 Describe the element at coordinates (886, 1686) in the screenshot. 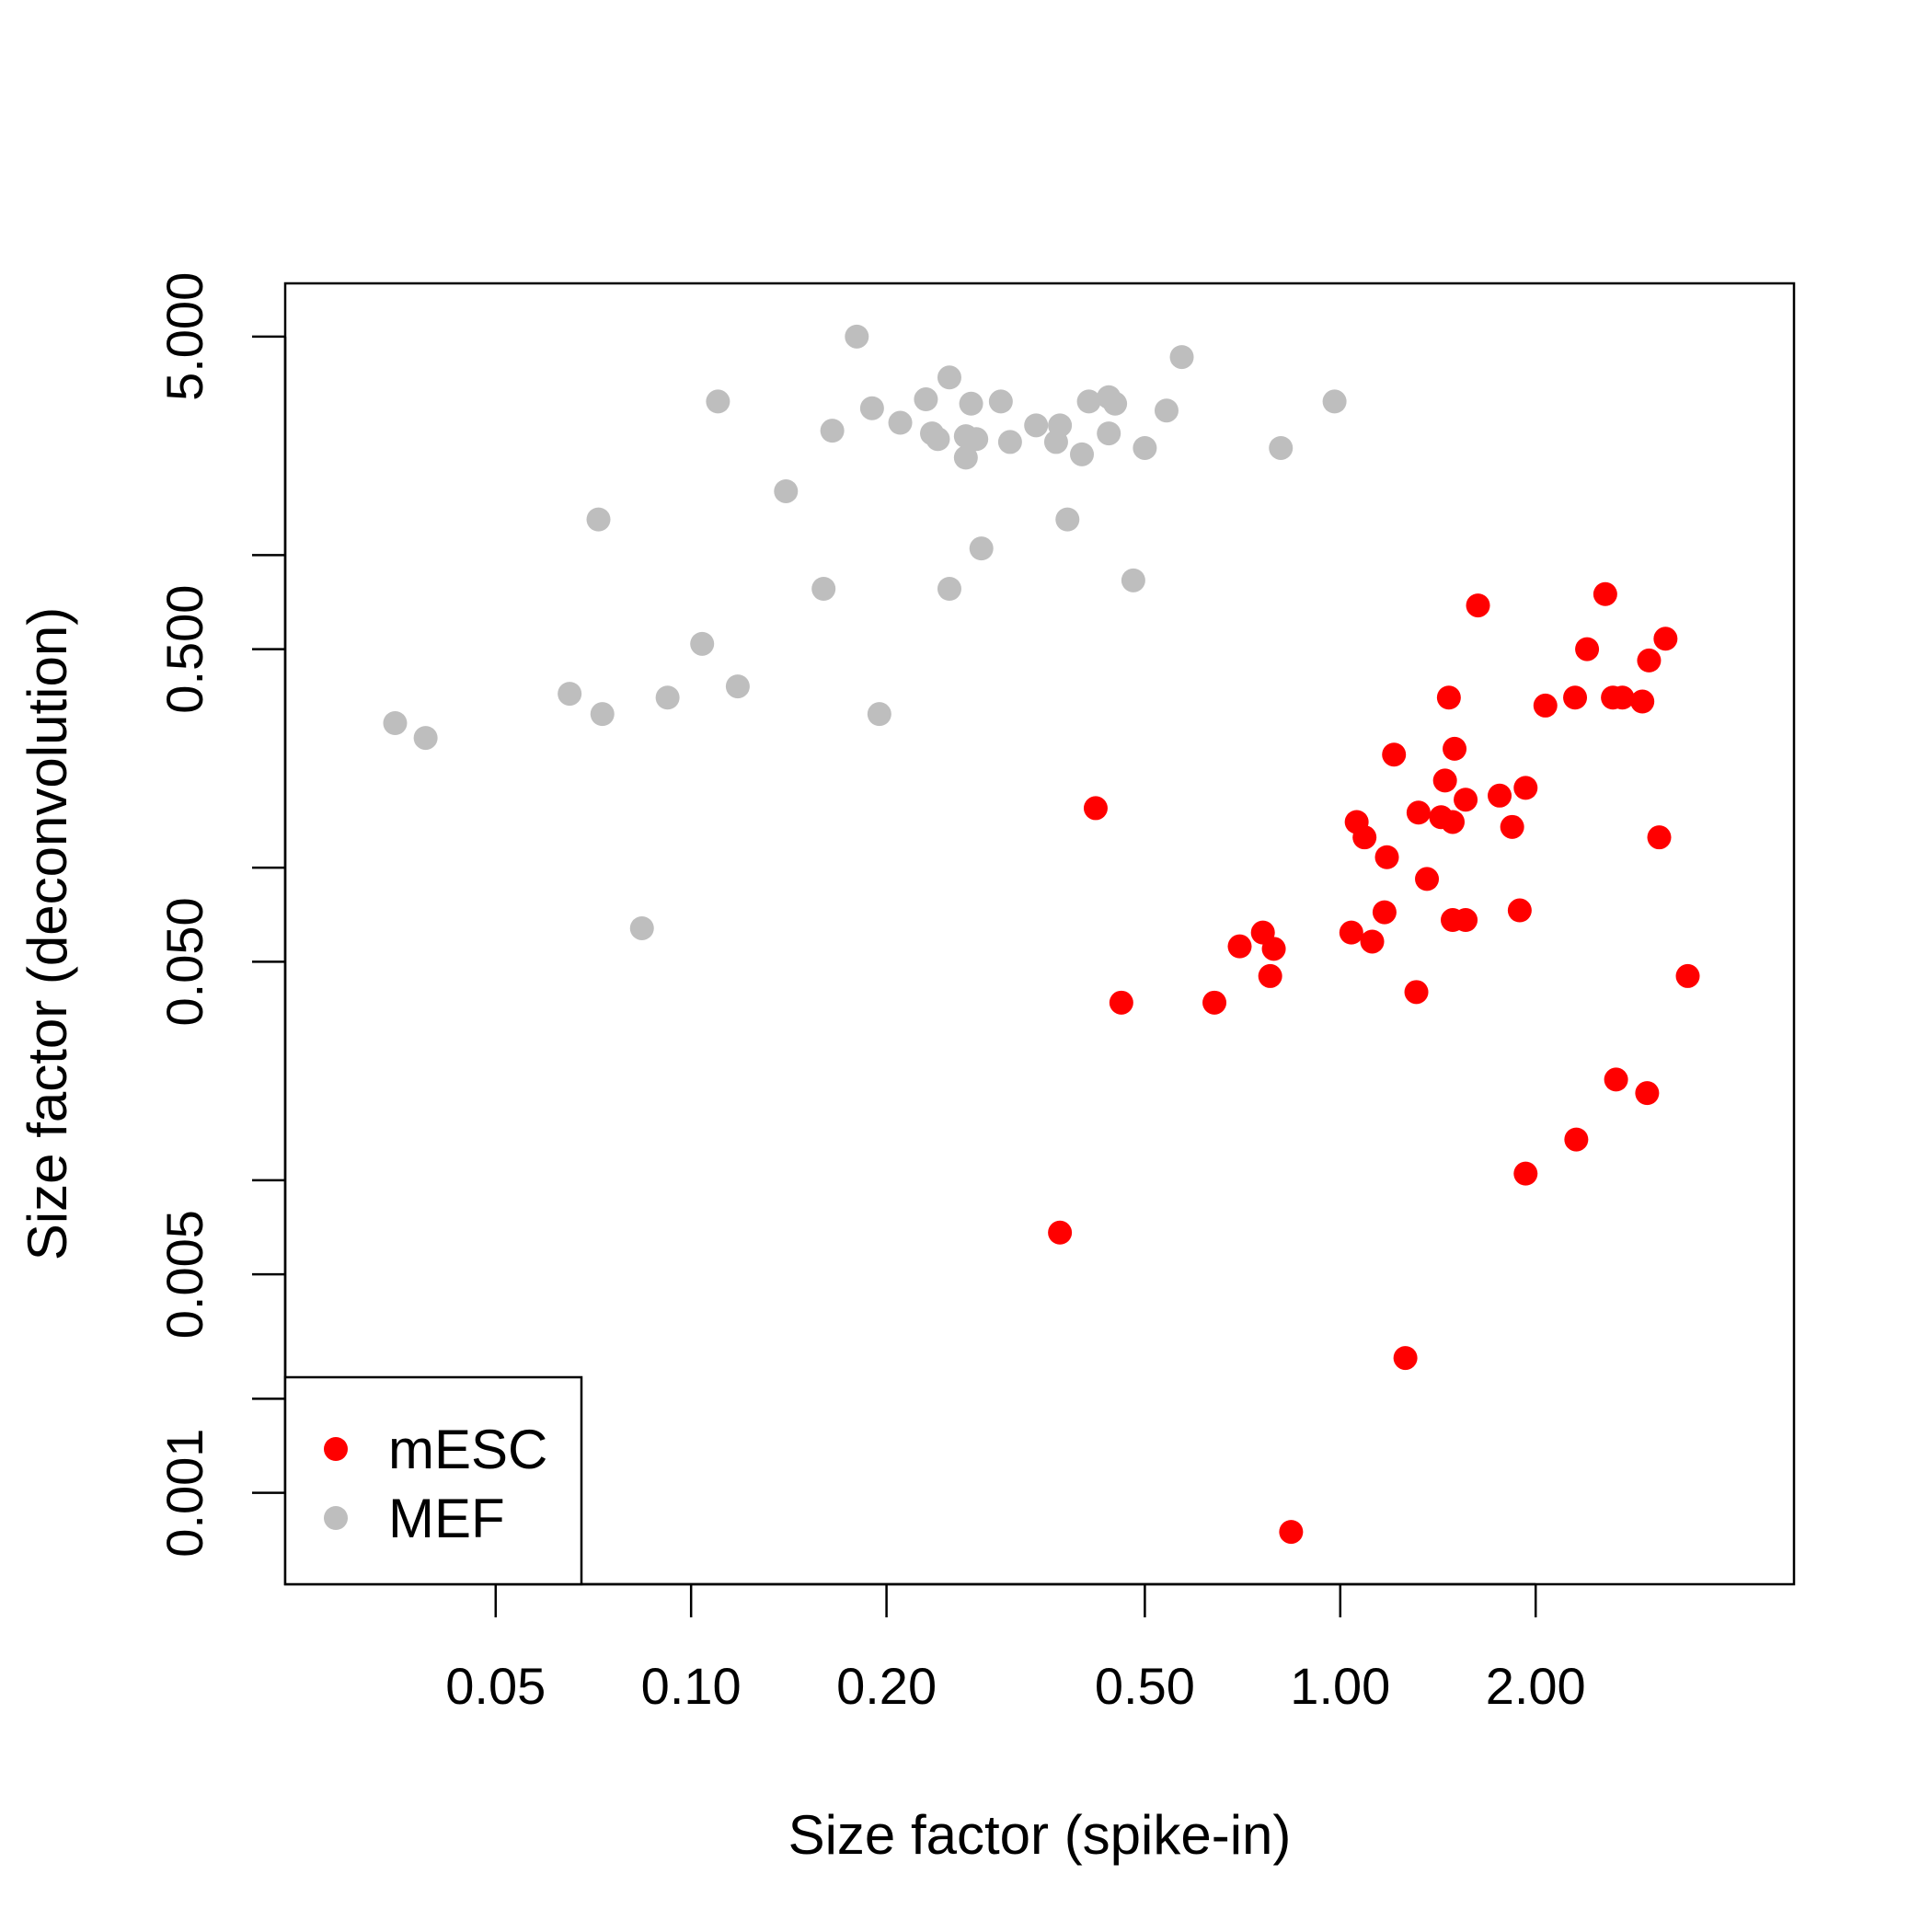

I see `x-tick-label: 0.20` at that location.